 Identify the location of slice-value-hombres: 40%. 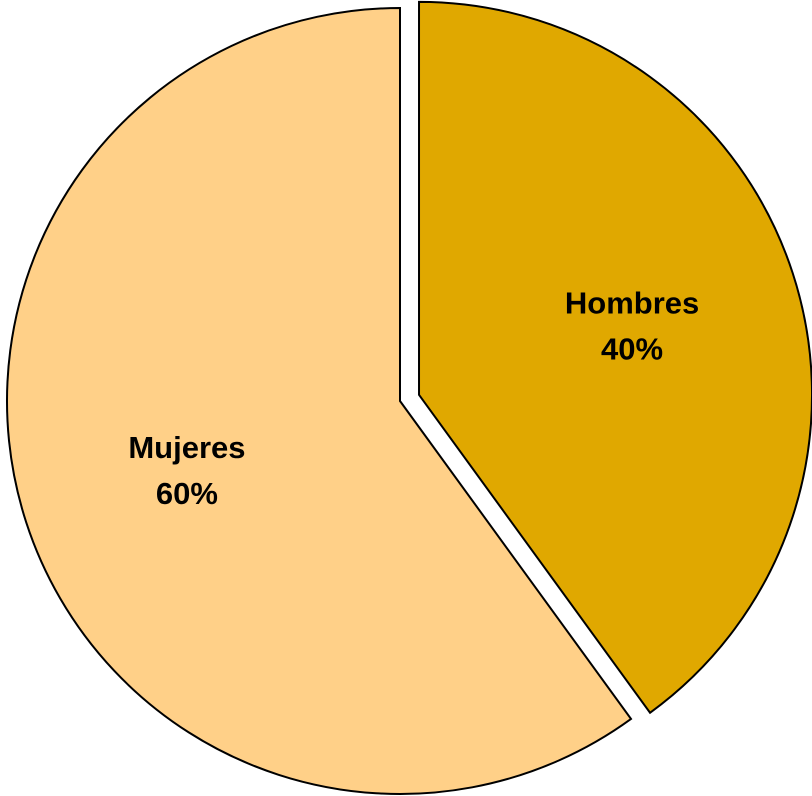
(632, 349).